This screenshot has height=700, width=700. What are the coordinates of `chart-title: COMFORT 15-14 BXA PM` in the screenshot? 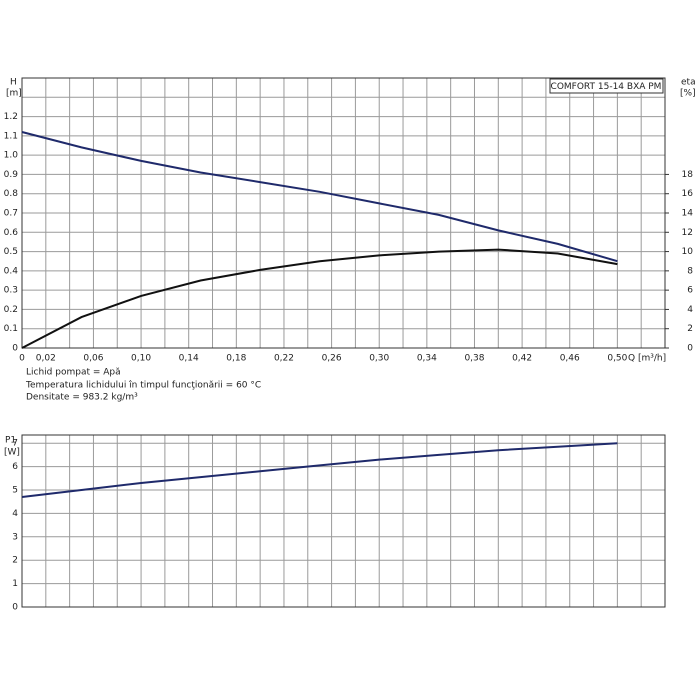 It's located at (606, 87).